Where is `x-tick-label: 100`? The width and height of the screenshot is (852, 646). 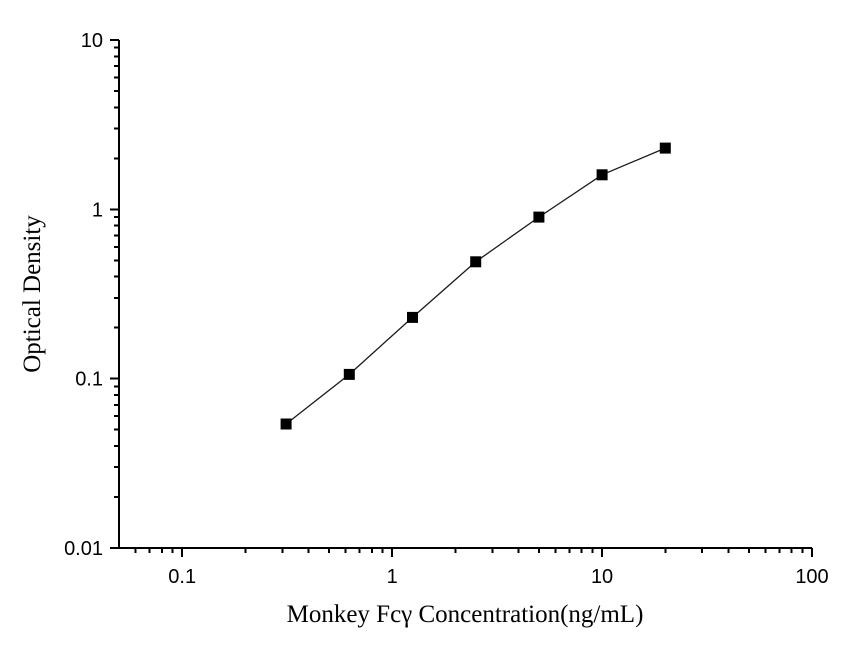 x-tick-label: 100 is located at coordinates (811, 577).